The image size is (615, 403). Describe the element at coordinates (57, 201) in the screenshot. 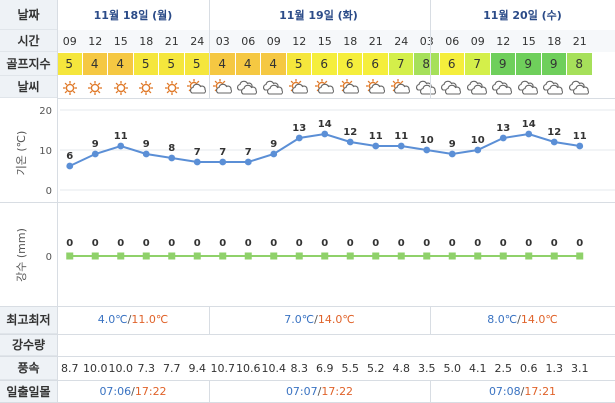

I see `column-divider` at that location.